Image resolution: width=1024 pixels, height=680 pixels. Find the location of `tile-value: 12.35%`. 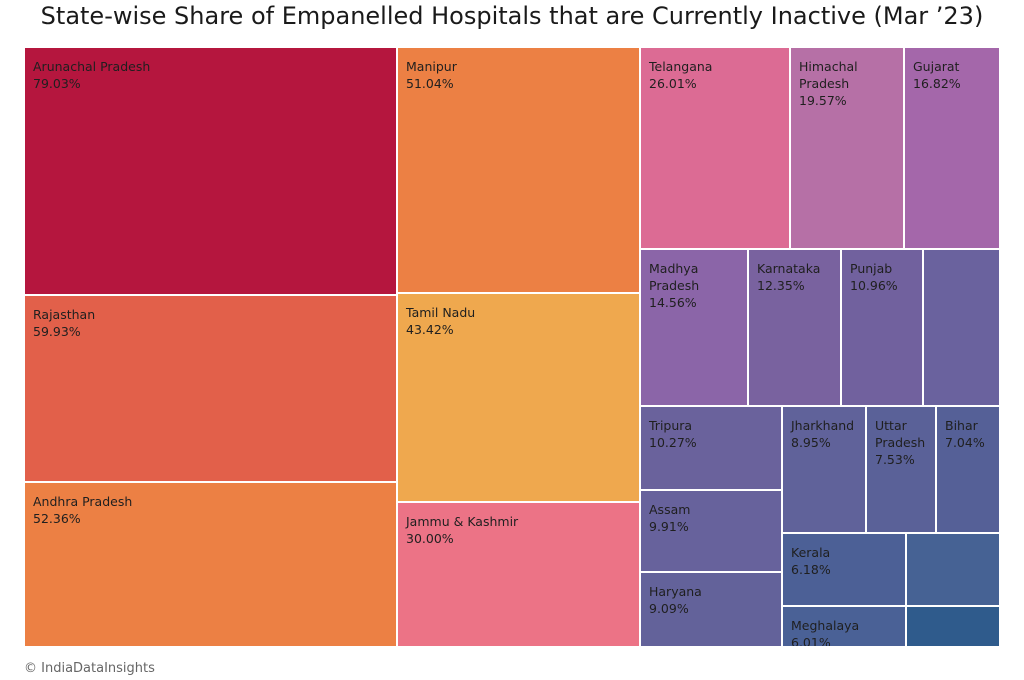

tile-value: 12.35% is located at coordinates (781, 285).